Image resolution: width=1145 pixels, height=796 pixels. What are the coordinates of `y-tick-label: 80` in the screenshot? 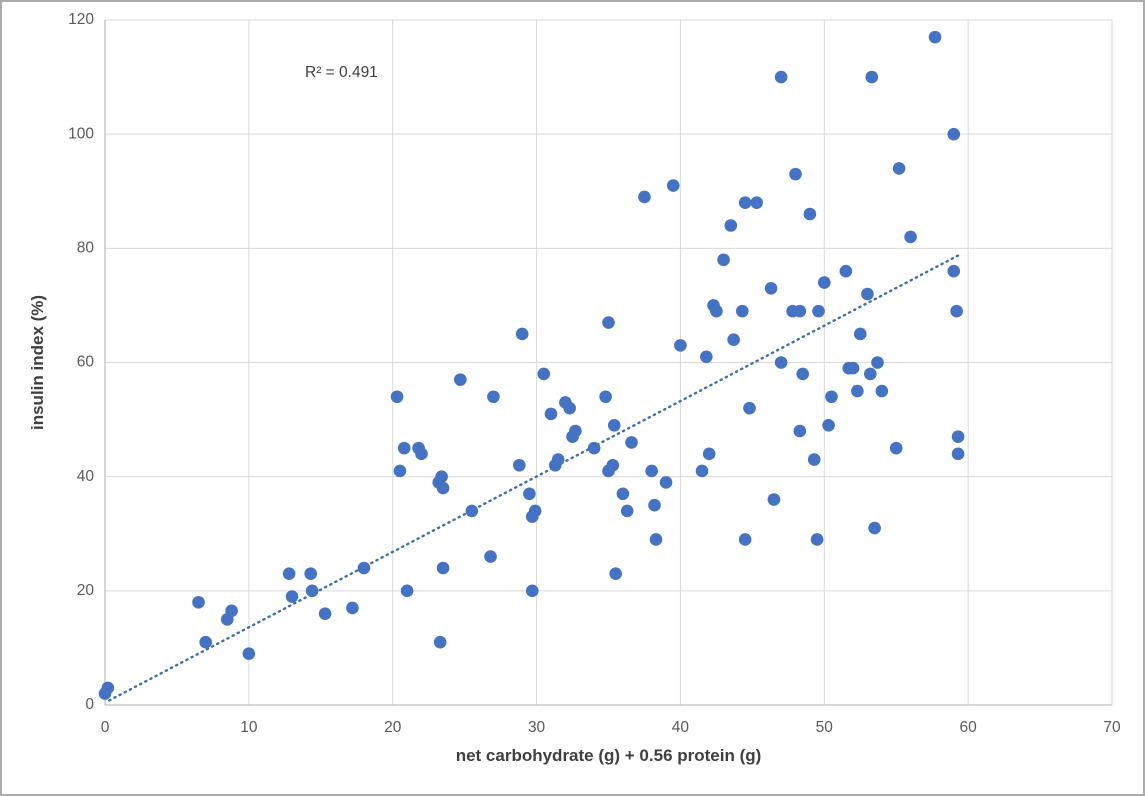 It's located at (86, 247).